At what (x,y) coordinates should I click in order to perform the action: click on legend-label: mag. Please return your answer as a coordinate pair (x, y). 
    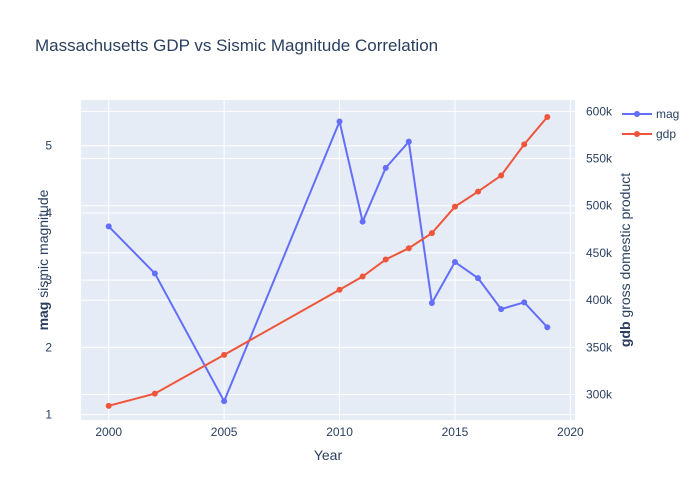
    Looking at the image, I should click on (667, 114).